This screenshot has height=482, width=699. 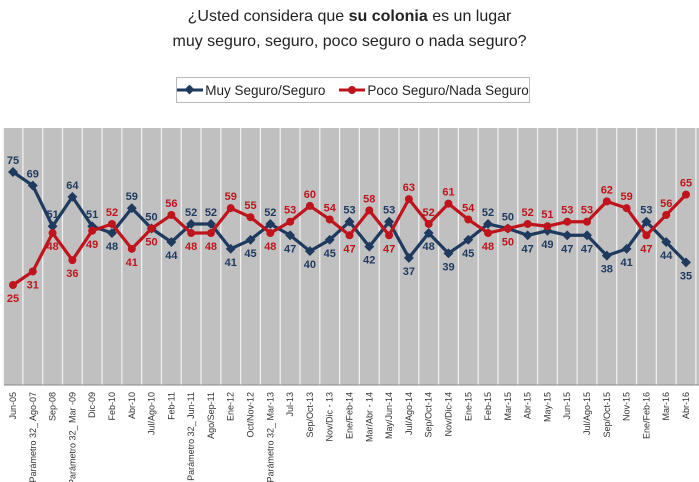 What do you see at coordinates (389, 415) in the screenshot?
I see `x-tick-label: May/Jun-14` at bounding box center [389, 415].